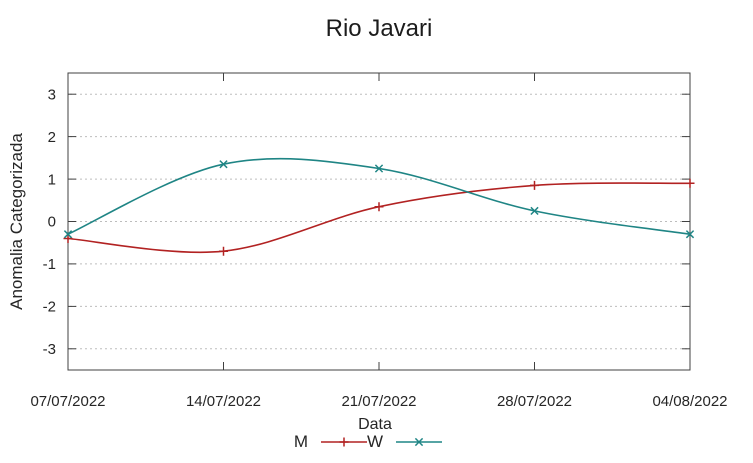 This screenshot has height=463, width=753. What do you see at coordinates (378, 401) in the screenshot?
I see `x-tick-label: 21/07/2022` at bounding box center [378, 401].